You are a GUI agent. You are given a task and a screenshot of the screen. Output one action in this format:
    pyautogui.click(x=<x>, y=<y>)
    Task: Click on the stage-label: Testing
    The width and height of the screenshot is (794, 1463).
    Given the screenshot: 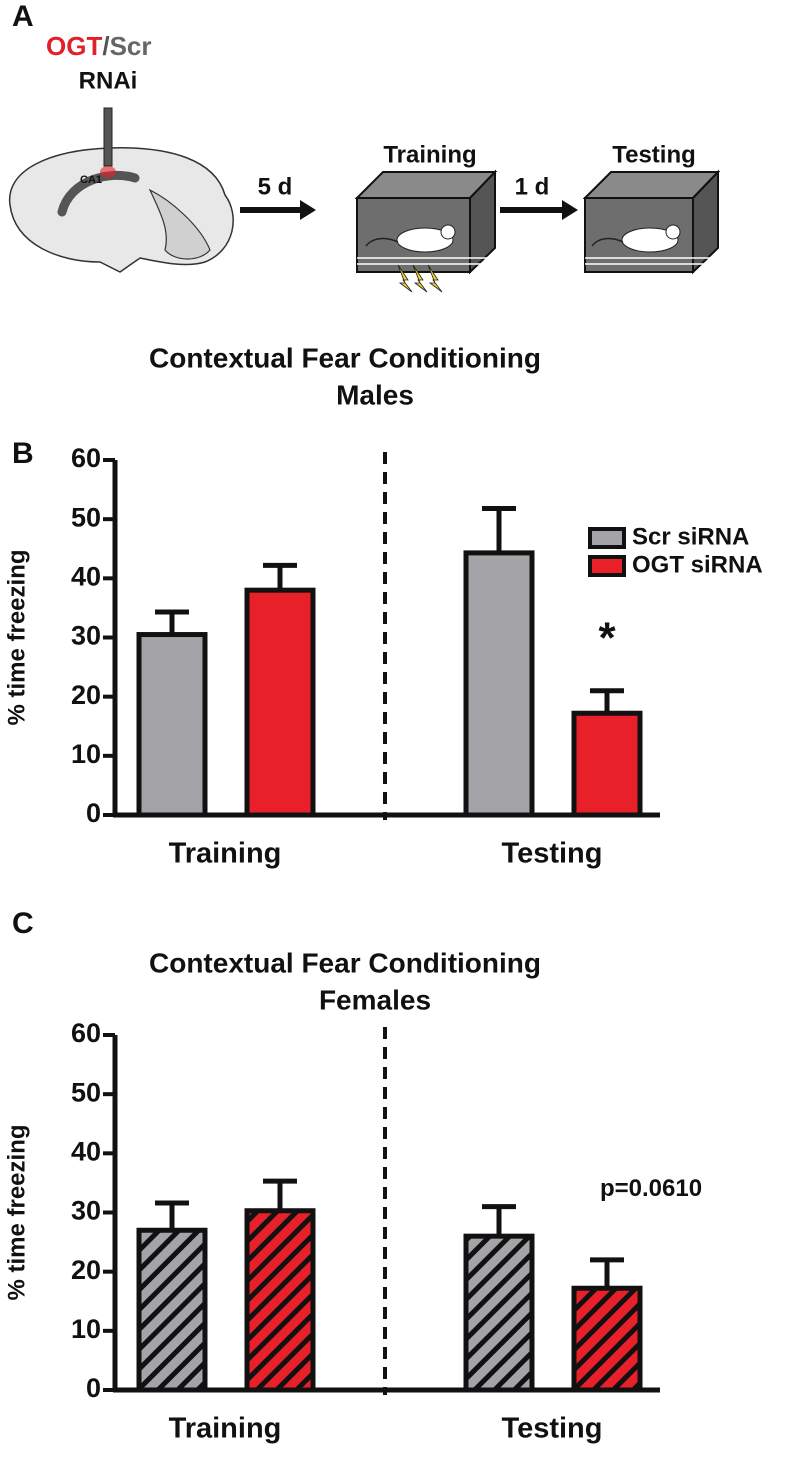 What is the action you would take?
    pyautogui.click(x=654, y=154)
    